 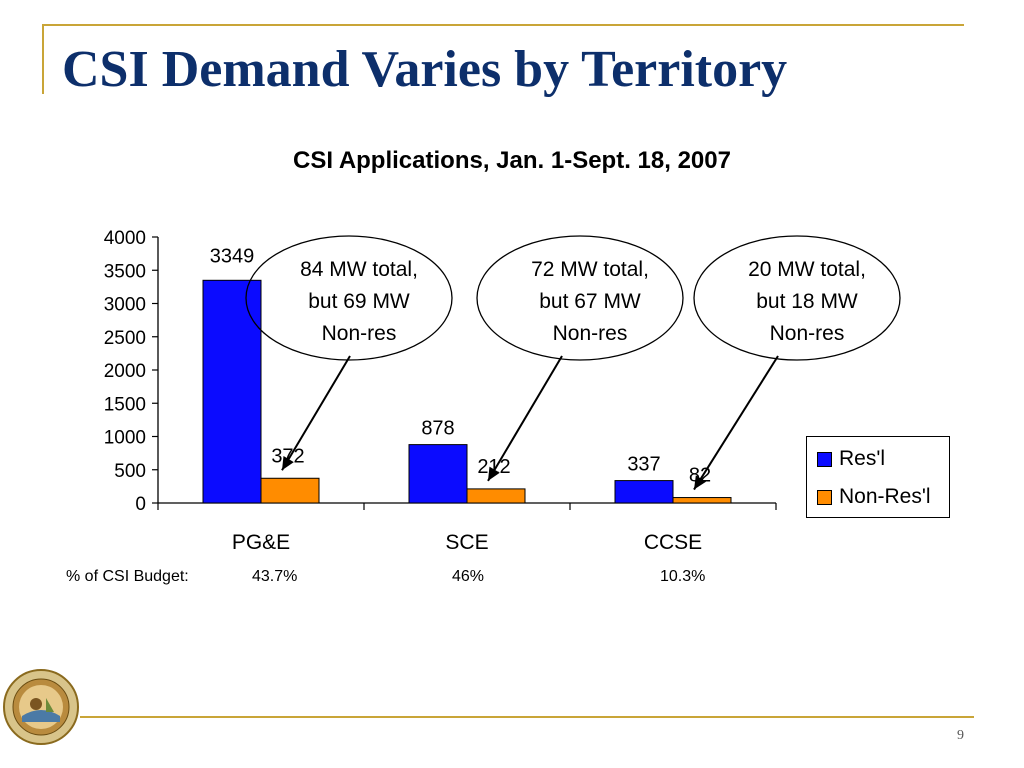 I want to click on x-tick-label: CCSE, so click(x=673, y=542).